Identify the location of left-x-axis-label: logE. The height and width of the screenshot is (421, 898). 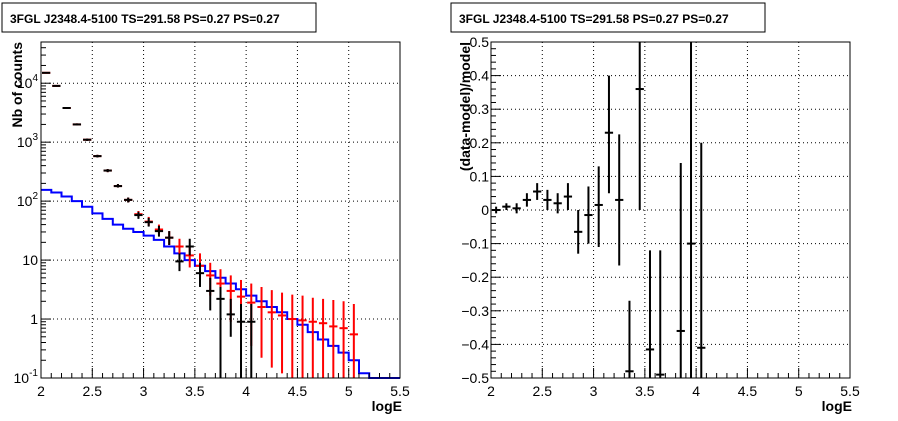
(387, 406).